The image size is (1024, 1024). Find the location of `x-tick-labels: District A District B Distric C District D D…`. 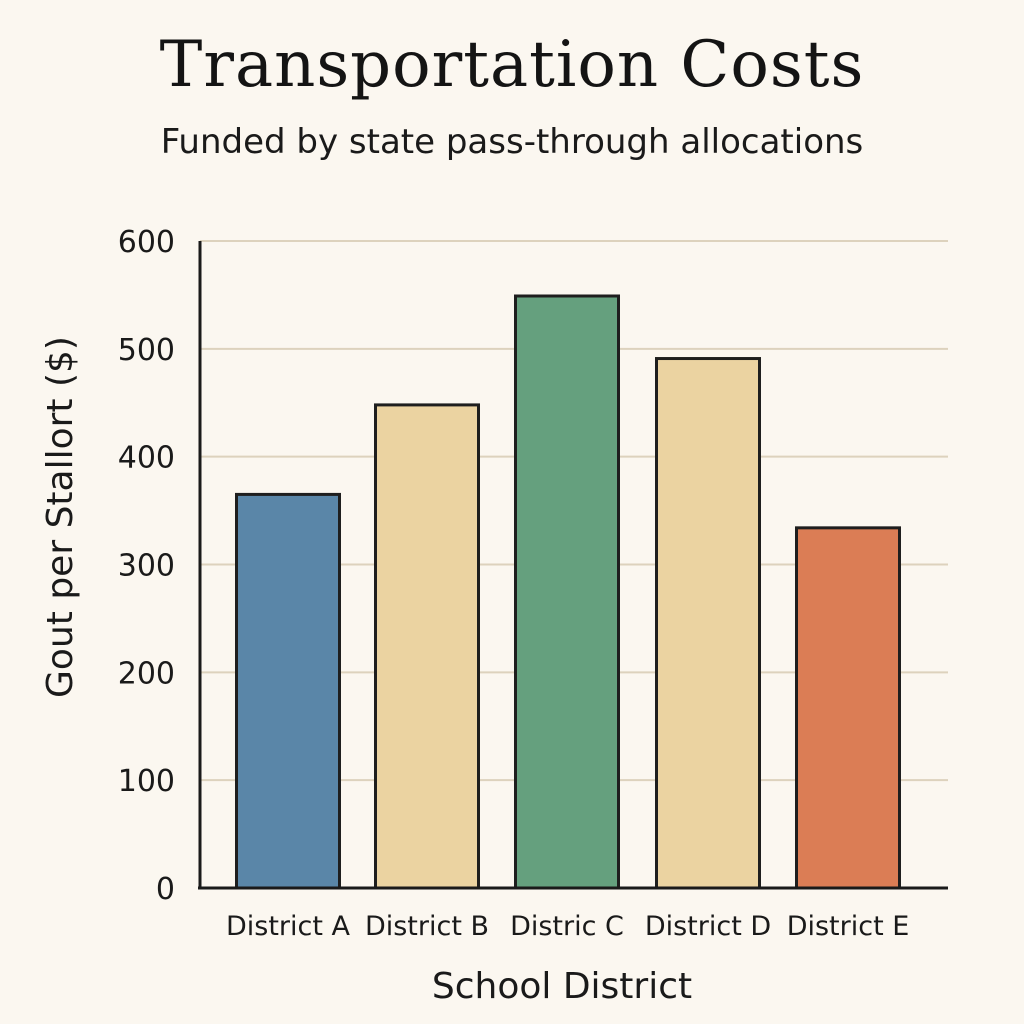

x-tick-labels: District A District B Distric C District D D… is located at coordinates (567, 926).